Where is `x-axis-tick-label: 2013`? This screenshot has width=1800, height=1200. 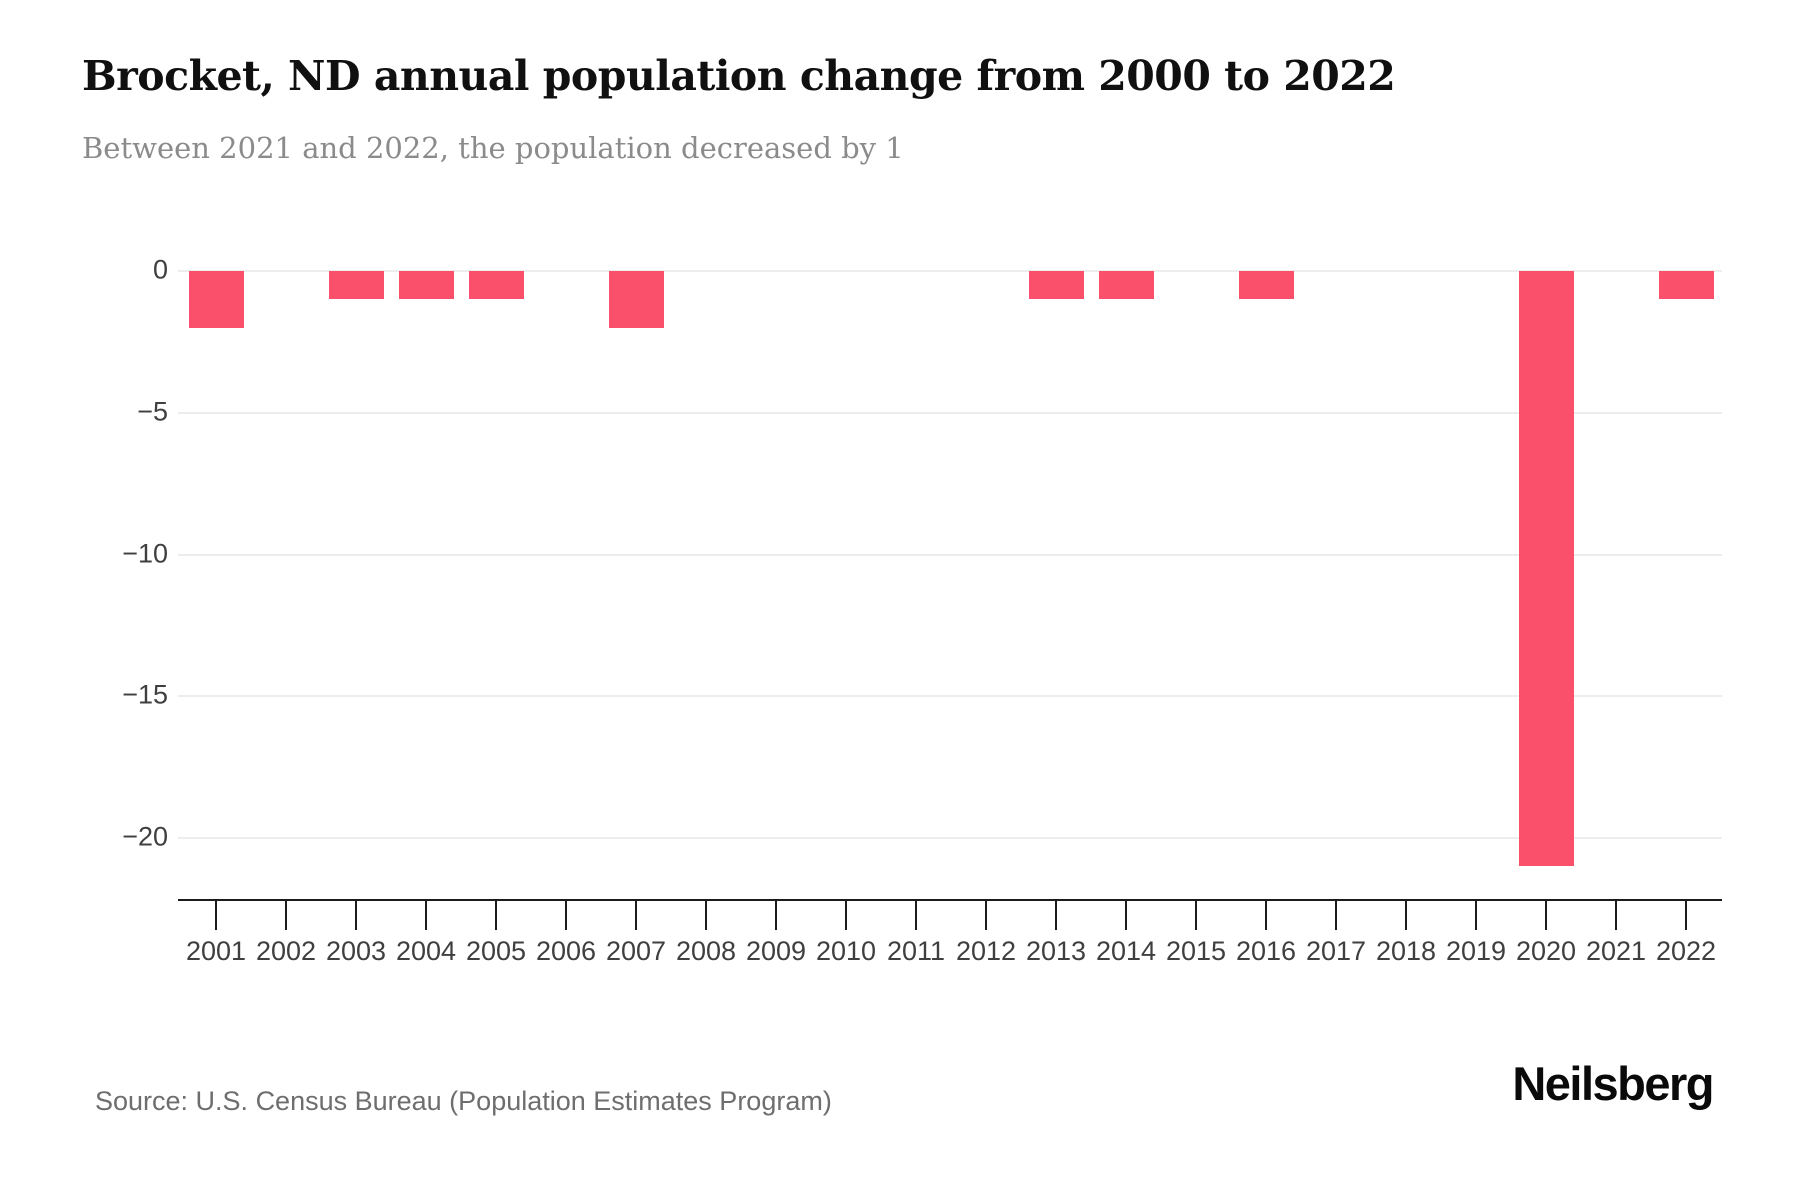 x-axis-tick-label: 2013 is located at coordinates (1056, 951).